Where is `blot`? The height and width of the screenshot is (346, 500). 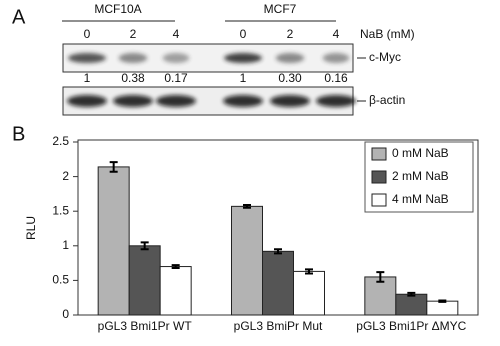
blot is located at coordinates (208, 58).